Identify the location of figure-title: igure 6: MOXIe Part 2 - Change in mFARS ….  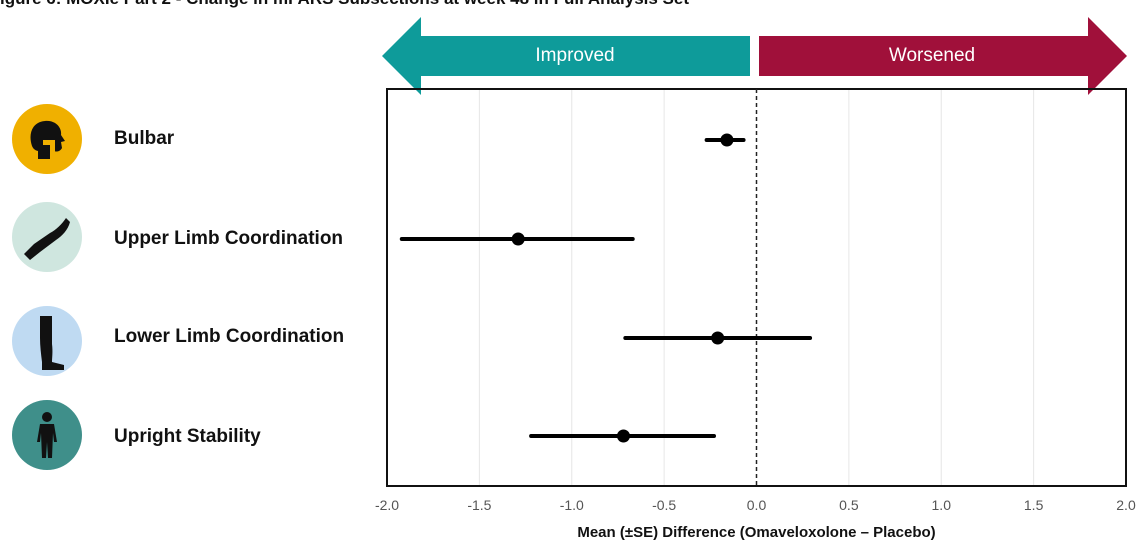
(344, 4).